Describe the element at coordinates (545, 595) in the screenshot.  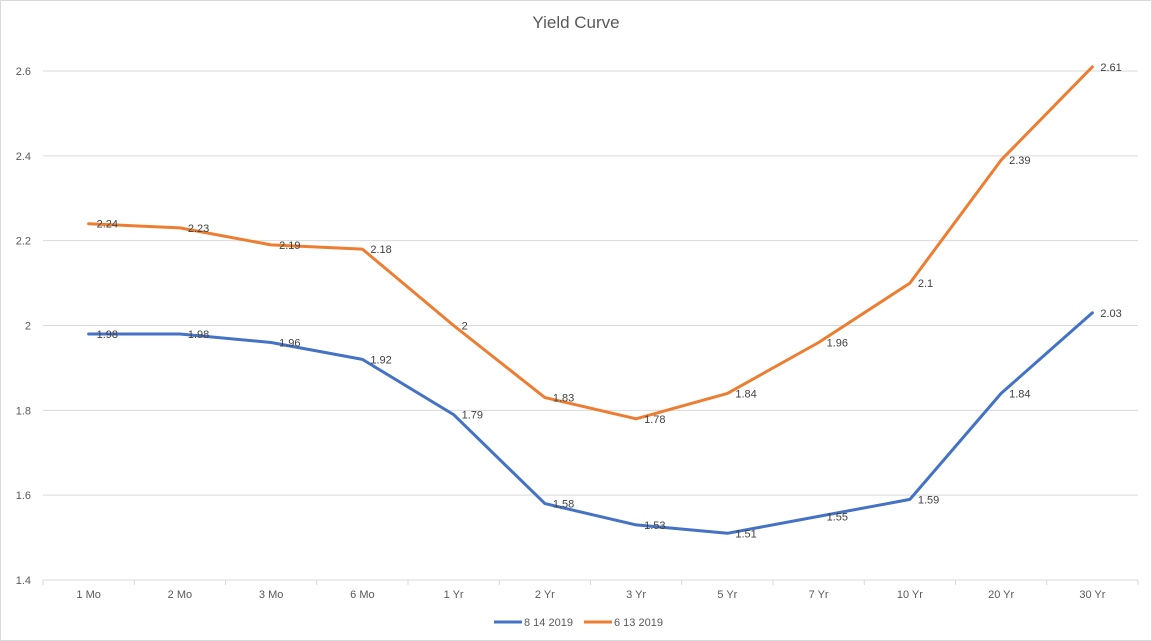
I see `x-tick-label: 2 Yr` at that location.